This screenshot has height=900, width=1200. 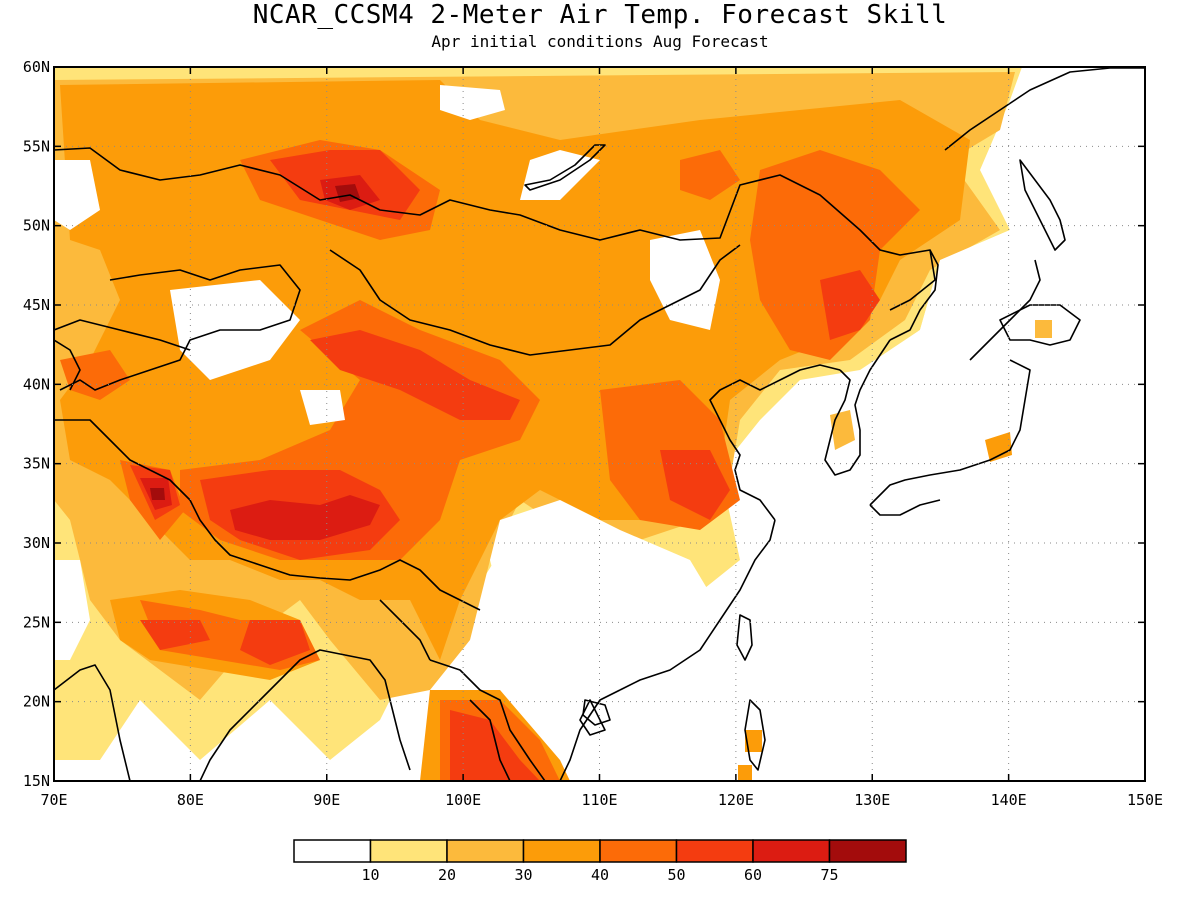 What do you see at coordinates (36, 305) in the screenshot?
I see `lat-tick-label: 45N` at bounding box center [36, 305].